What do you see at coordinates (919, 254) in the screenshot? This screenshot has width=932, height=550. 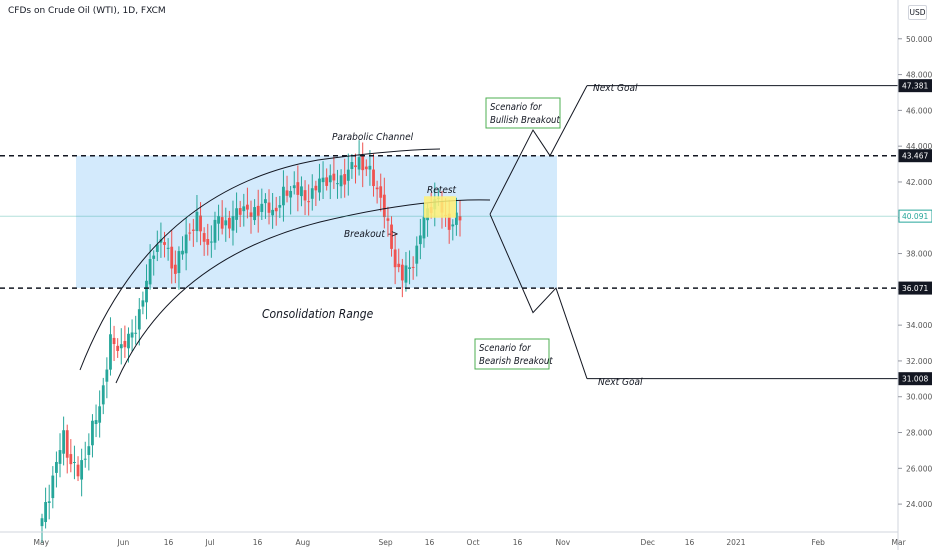 I see `y-tick-label: 38.000` at bounding box center [919, 254].